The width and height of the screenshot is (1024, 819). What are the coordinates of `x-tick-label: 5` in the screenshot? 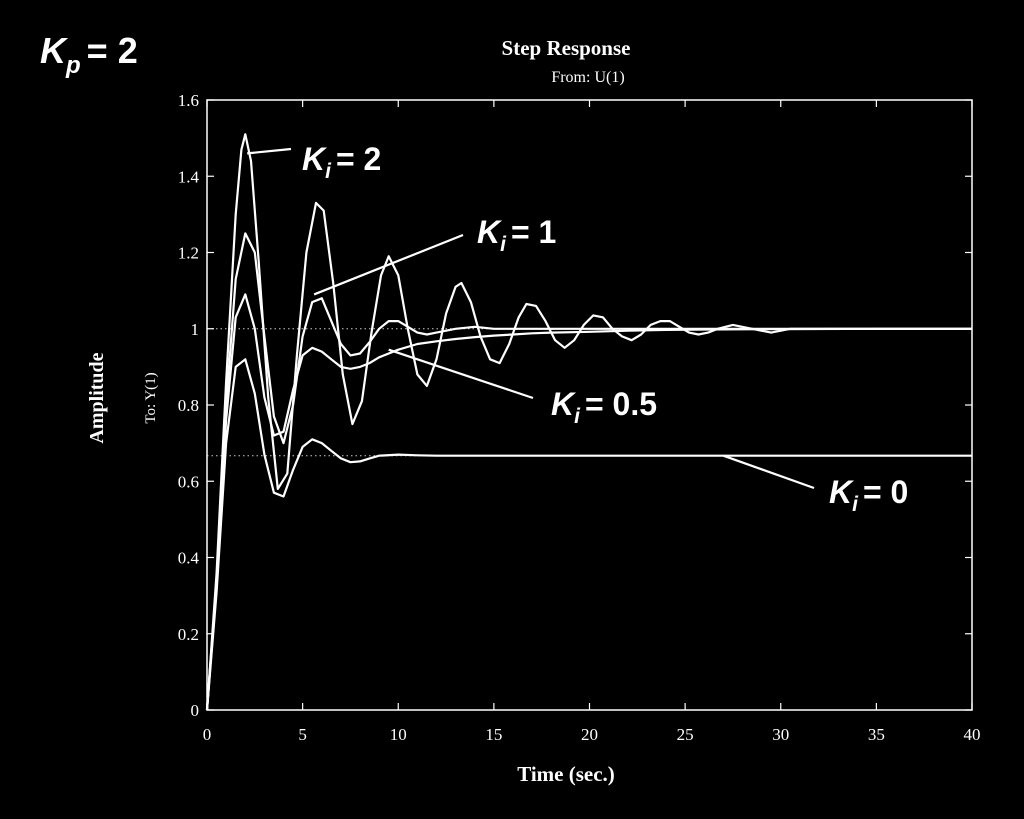 It's located at (302, 734).